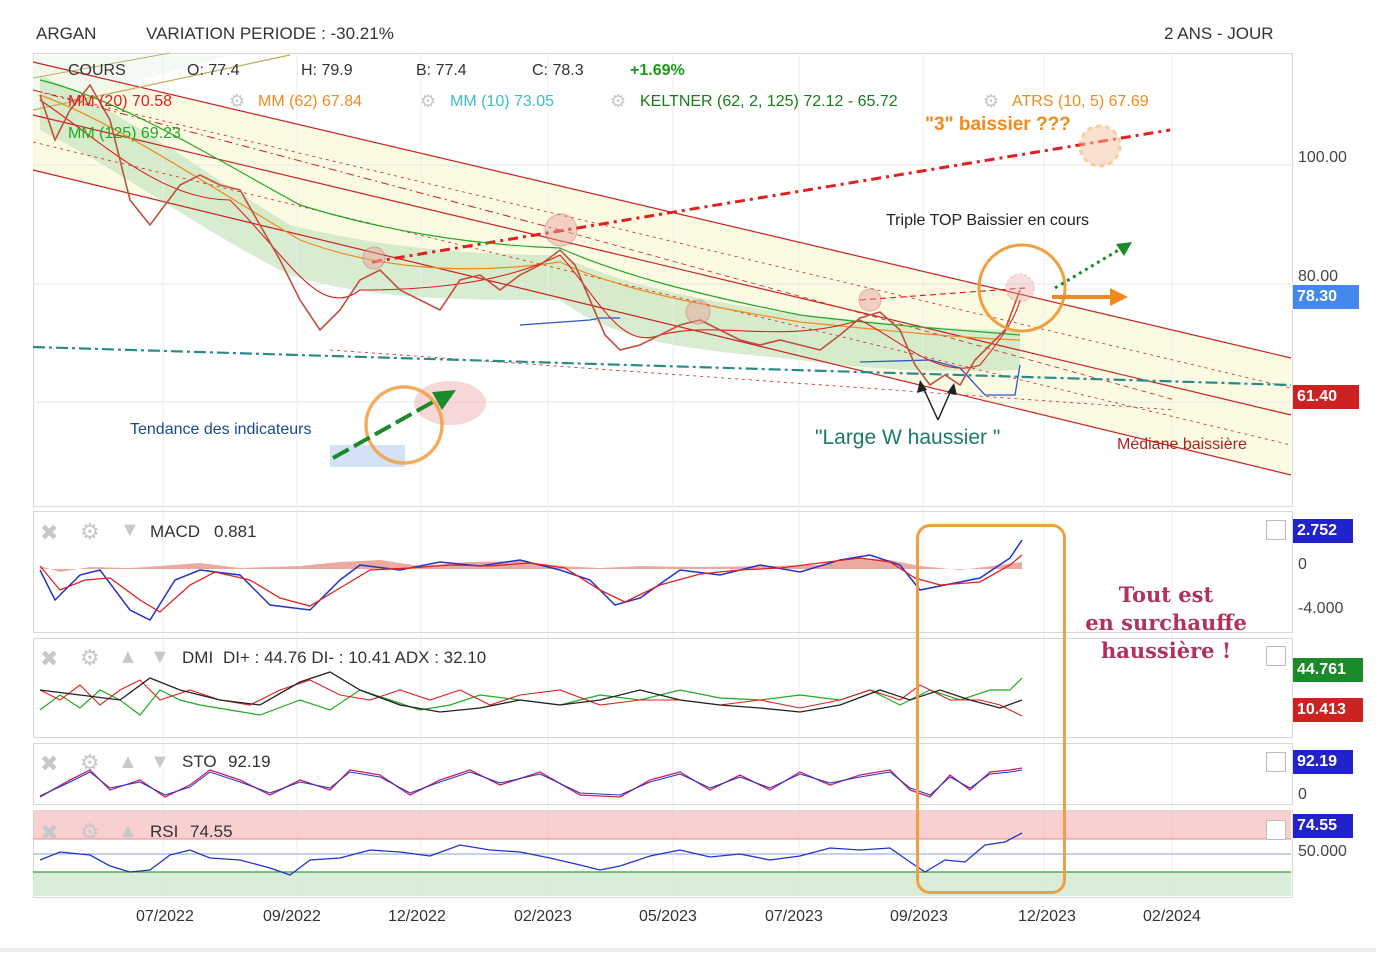 The image size is (1376, 954). Describe the element at coordinates (175, 531) in the screenshot. I see `macd-name: MACD` at that location.